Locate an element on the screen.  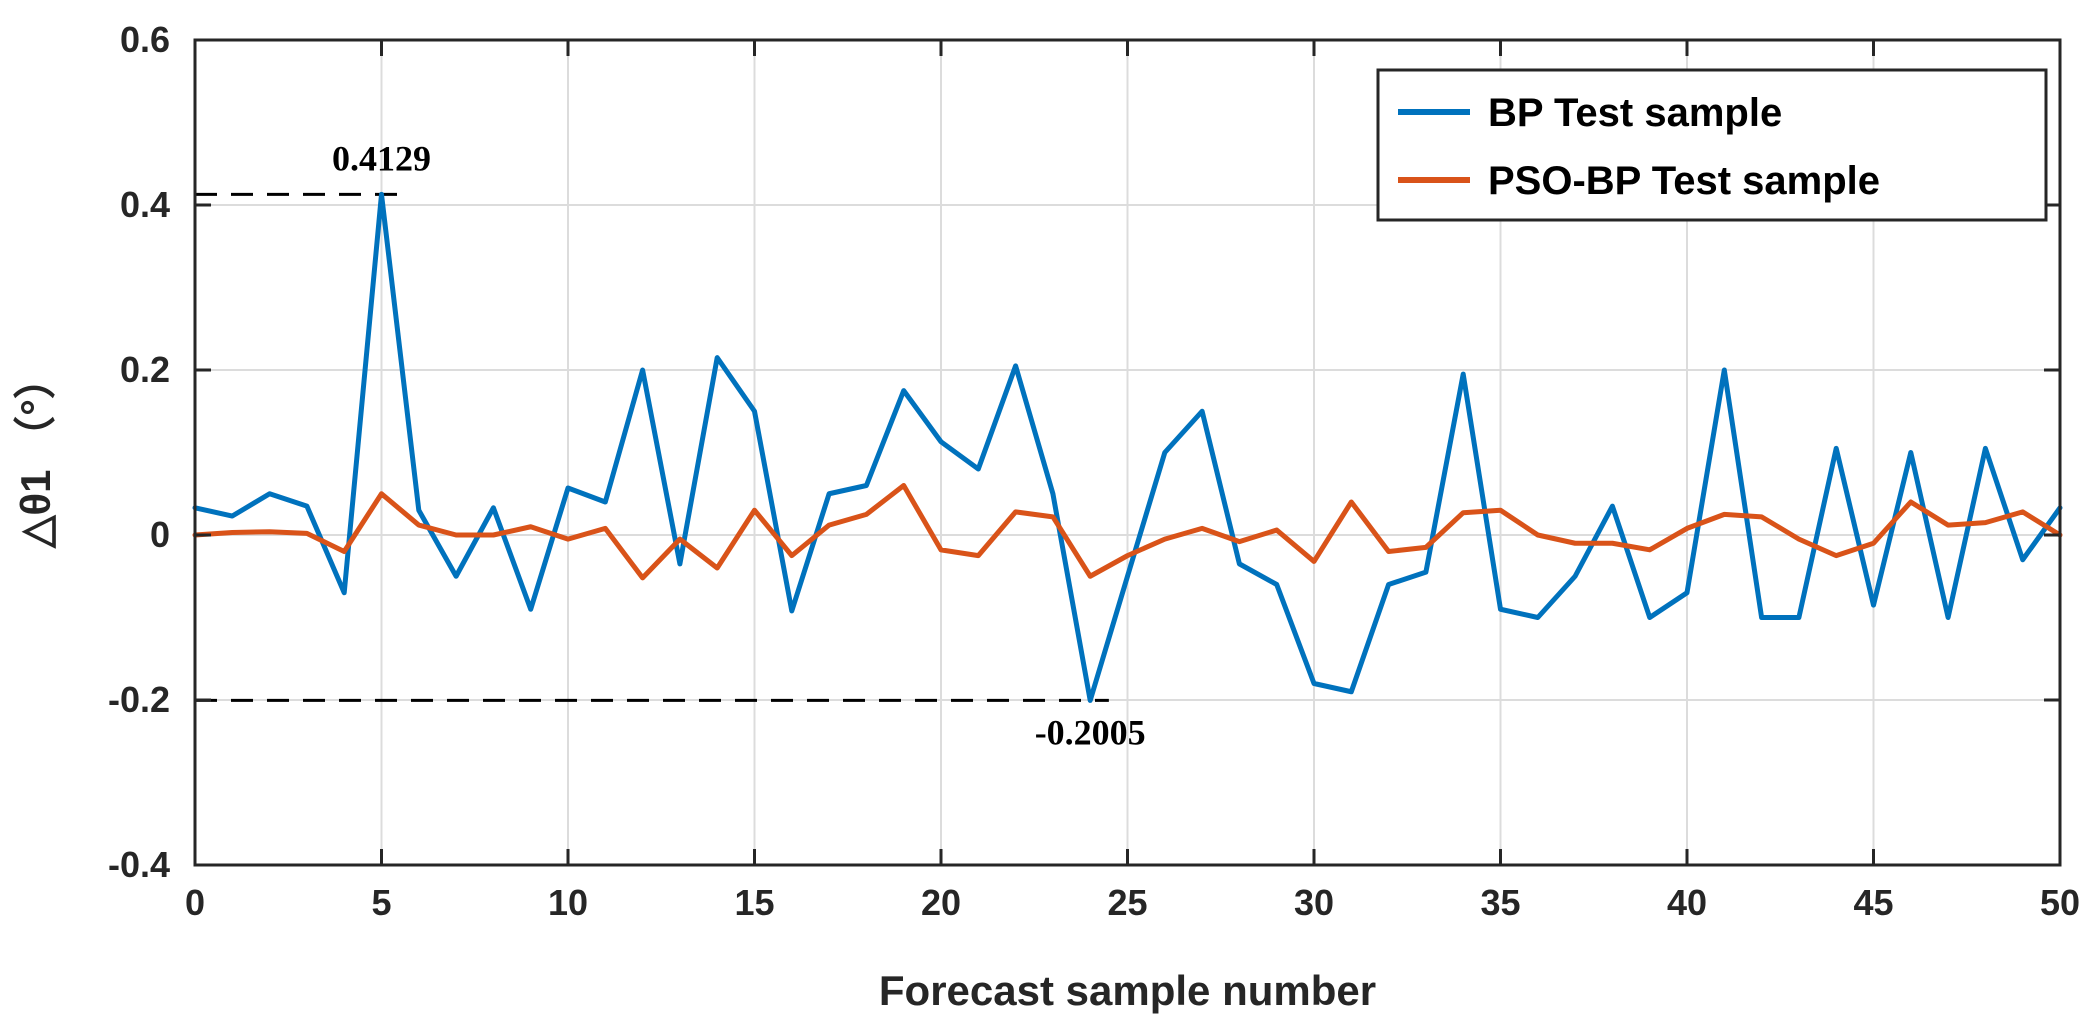
x-tick-label: 40 is located at coordinates (1687, 902).